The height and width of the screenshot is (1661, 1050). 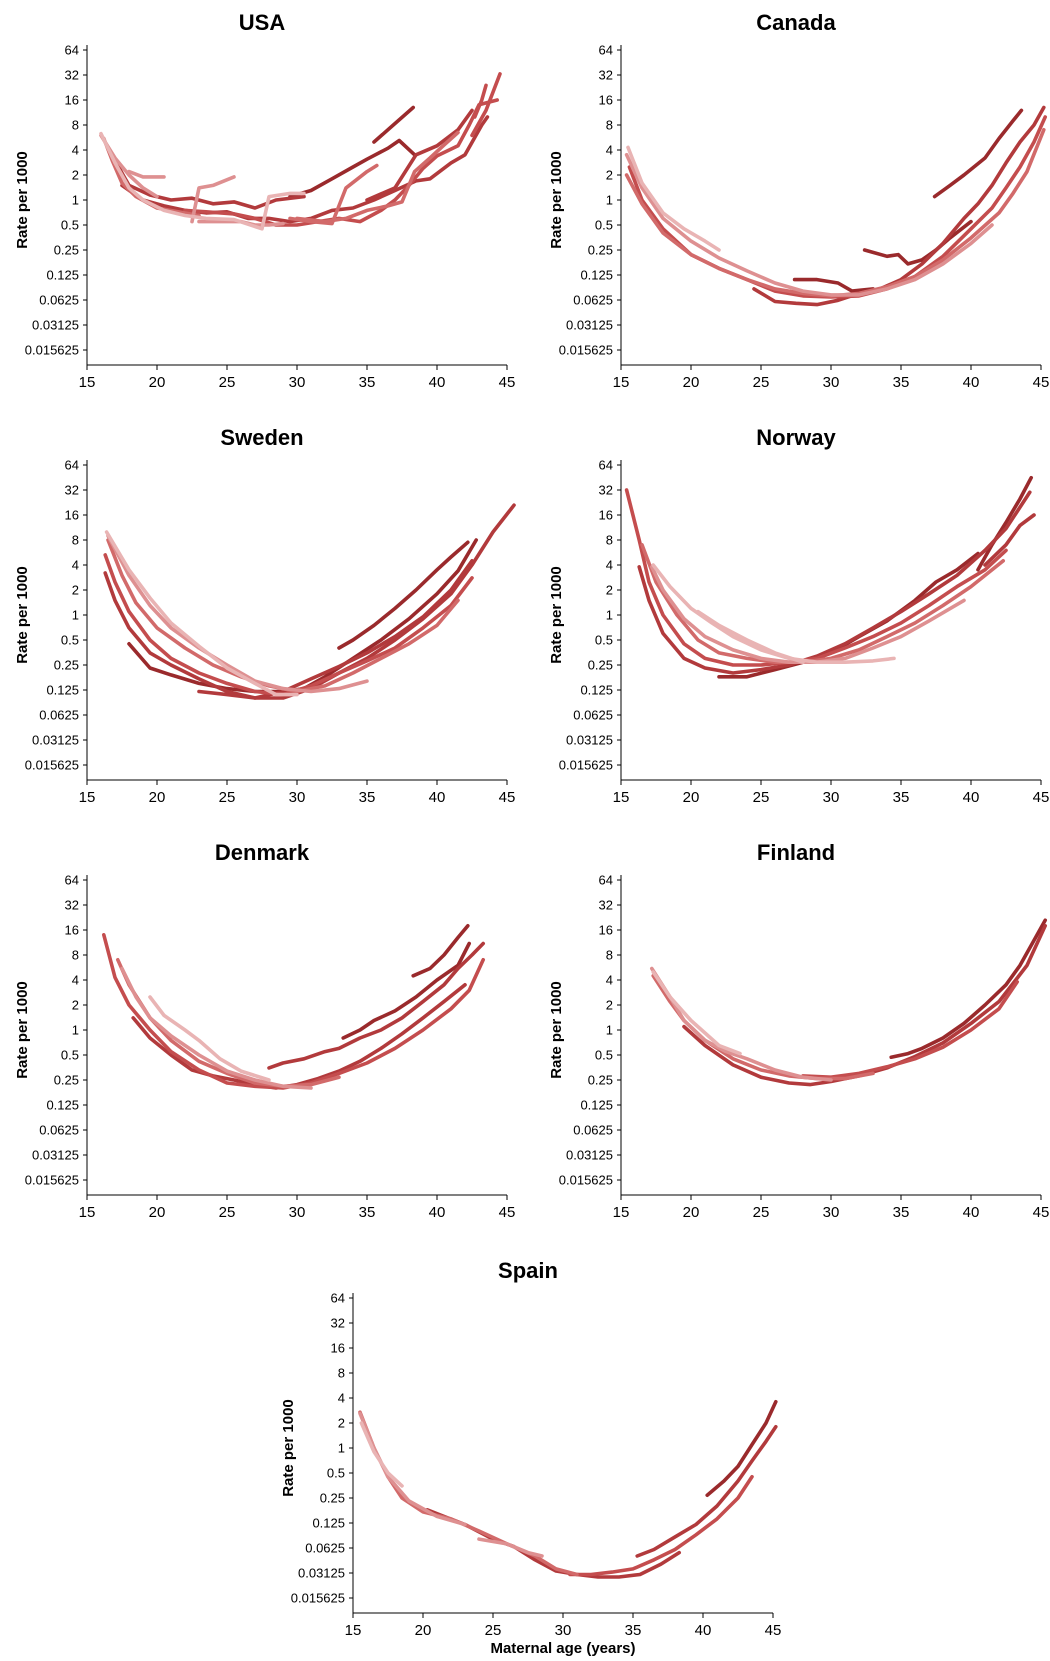 I want to click on chart-title-spain: Spain, so click(x=528, y=1270).